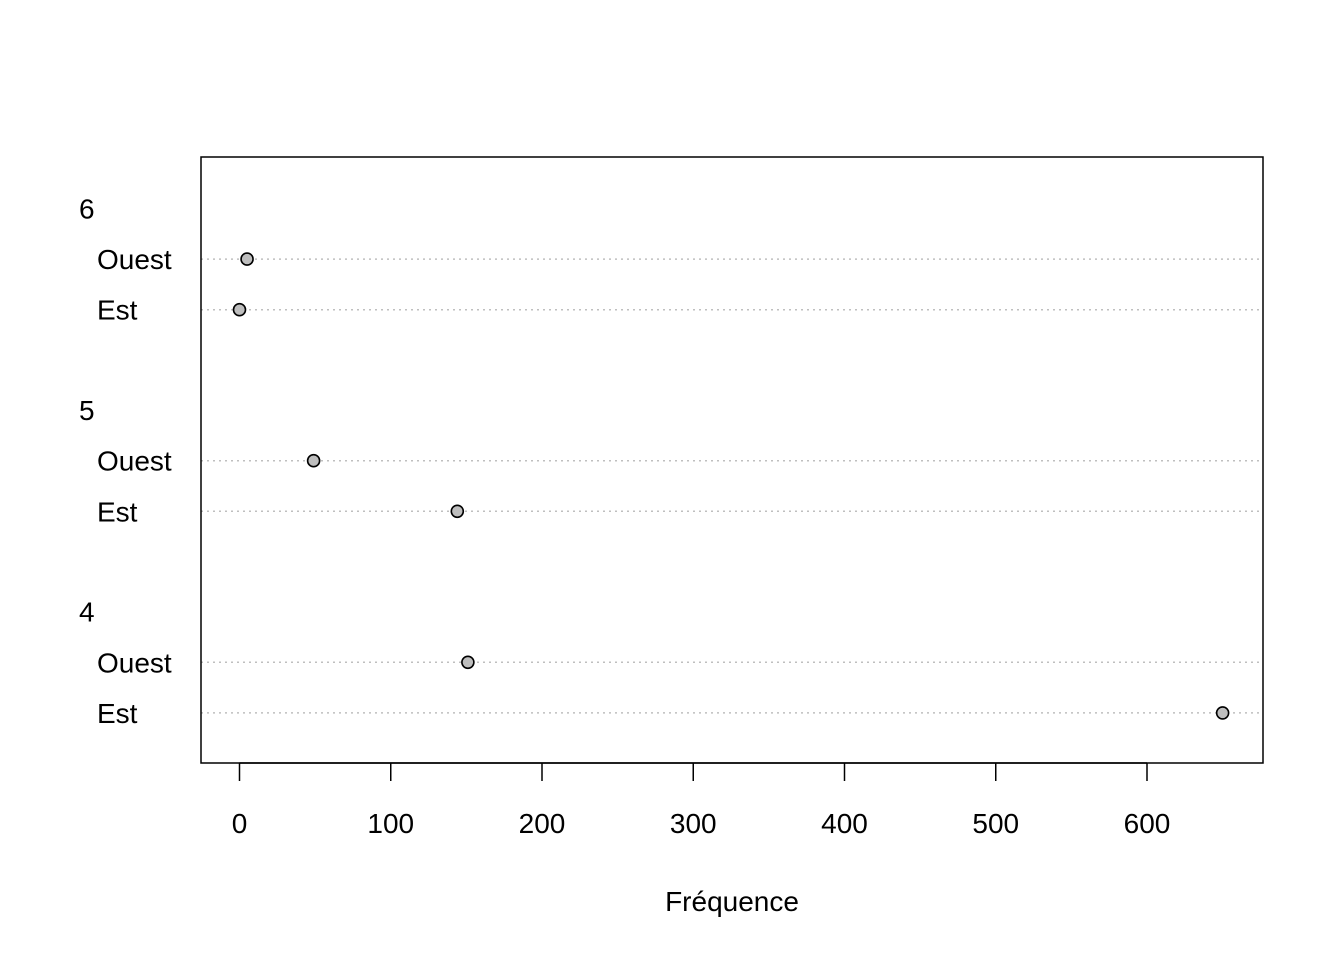  Describe the element at coordinates (240, 823) in the screenshot. I see `x-tick-label: 0` at that location.